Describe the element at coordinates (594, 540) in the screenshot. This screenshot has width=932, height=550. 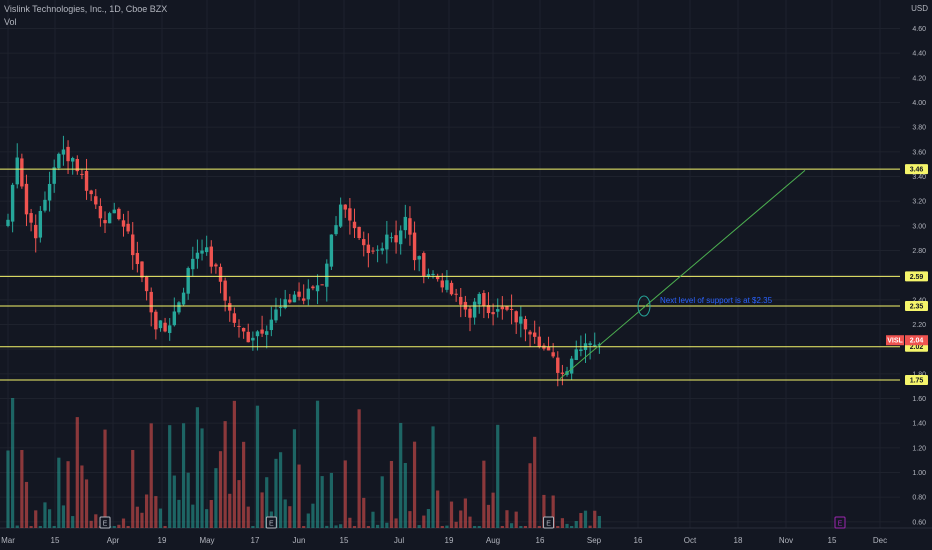
I see `x-tick-label: Sep` at that location.